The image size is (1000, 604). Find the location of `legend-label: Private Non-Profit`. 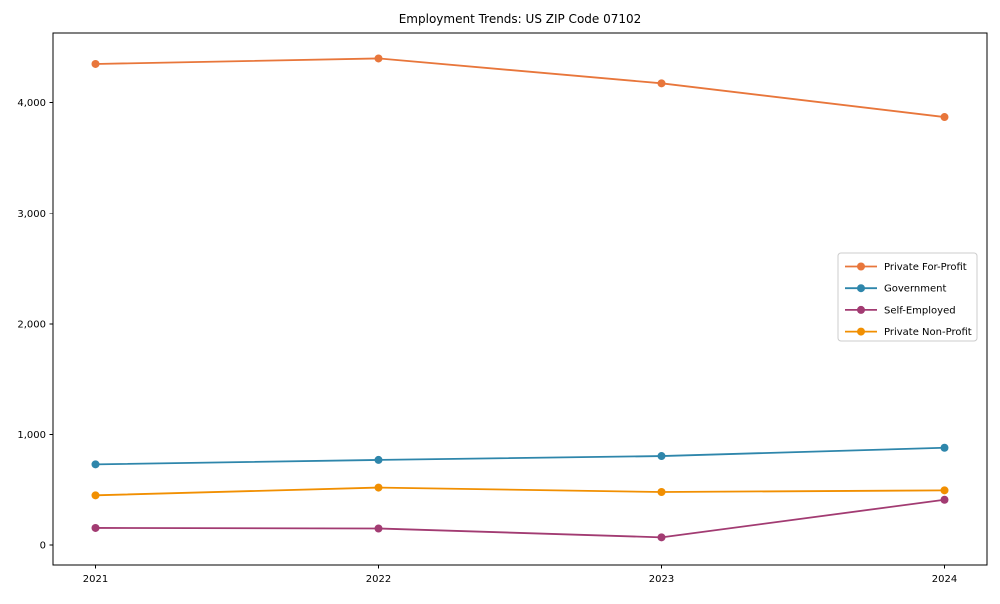

legend-label: Private Non-Profit is located at coordinates (928, 332).